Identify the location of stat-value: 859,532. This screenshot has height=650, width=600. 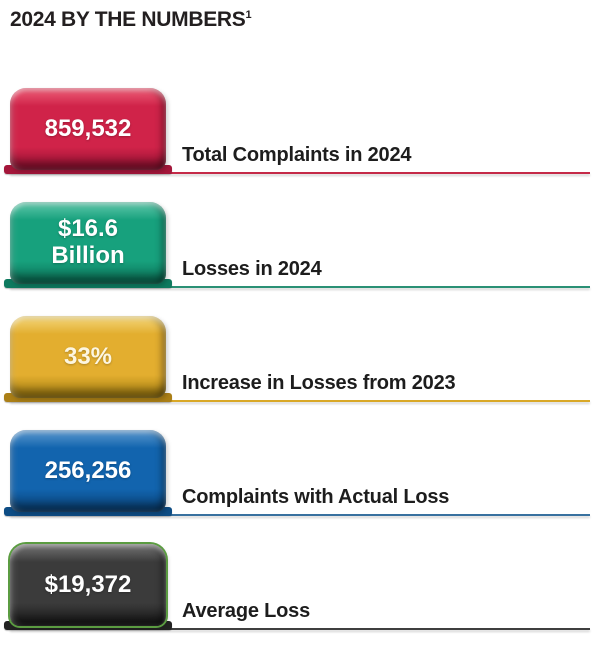
(88, 128).